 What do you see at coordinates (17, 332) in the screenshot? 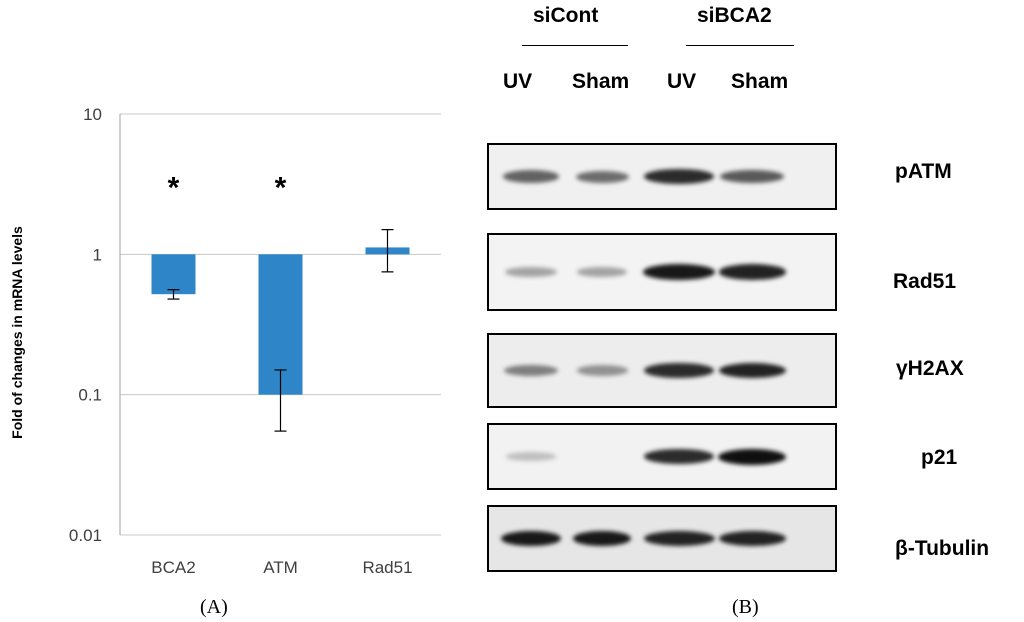
I see `y-axis-label: Fold of changes in mRNA levels` at bounding box center [17, 332].